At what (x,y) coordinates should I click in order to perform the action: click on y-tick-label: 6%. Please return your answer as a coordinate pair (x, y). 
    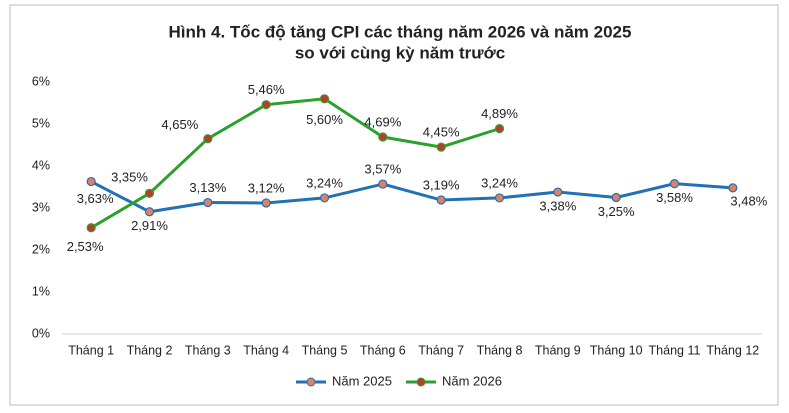
    Looking at the image, I should click on (41, 81).